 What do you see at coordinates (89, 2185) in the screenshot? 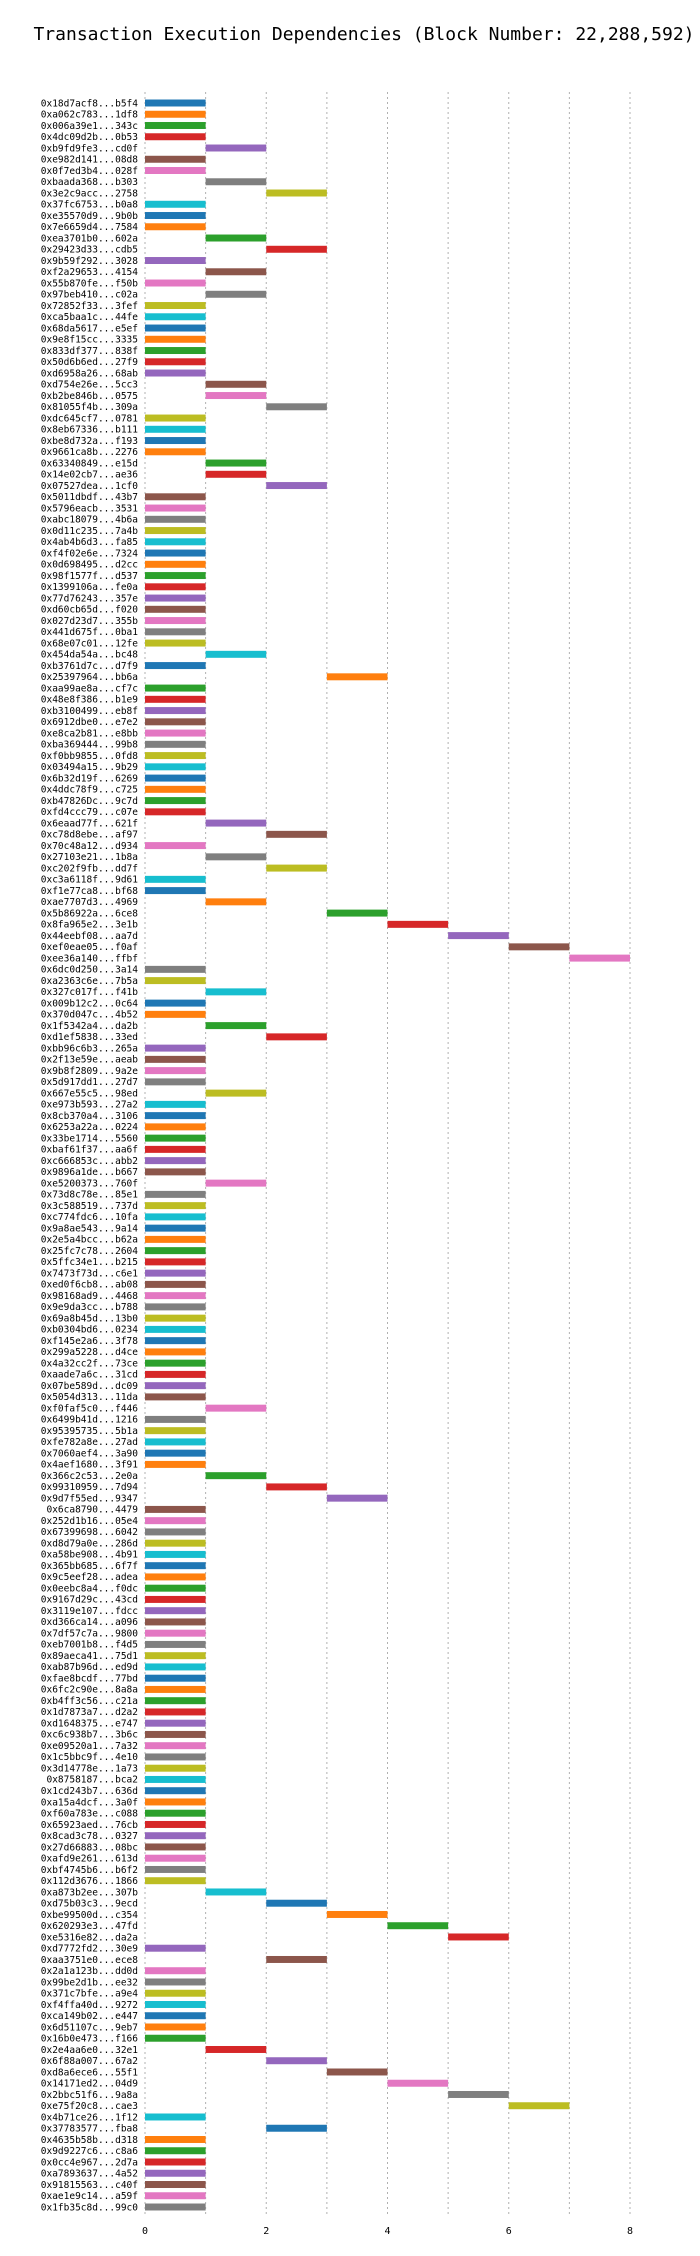
I see `transaction-label: 0x91815563...c40f` at bounding box center [89, 2185].